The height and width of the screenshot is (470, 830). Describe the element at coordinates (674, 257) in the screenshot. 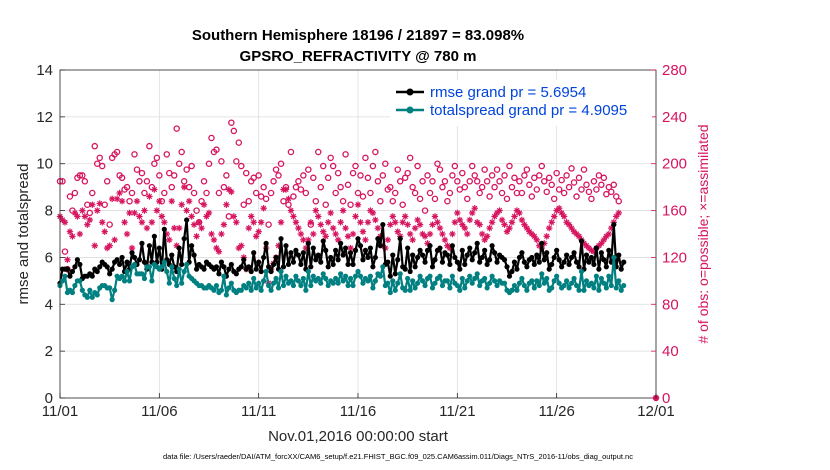

I see `y2-tick-label: 120` at that location.